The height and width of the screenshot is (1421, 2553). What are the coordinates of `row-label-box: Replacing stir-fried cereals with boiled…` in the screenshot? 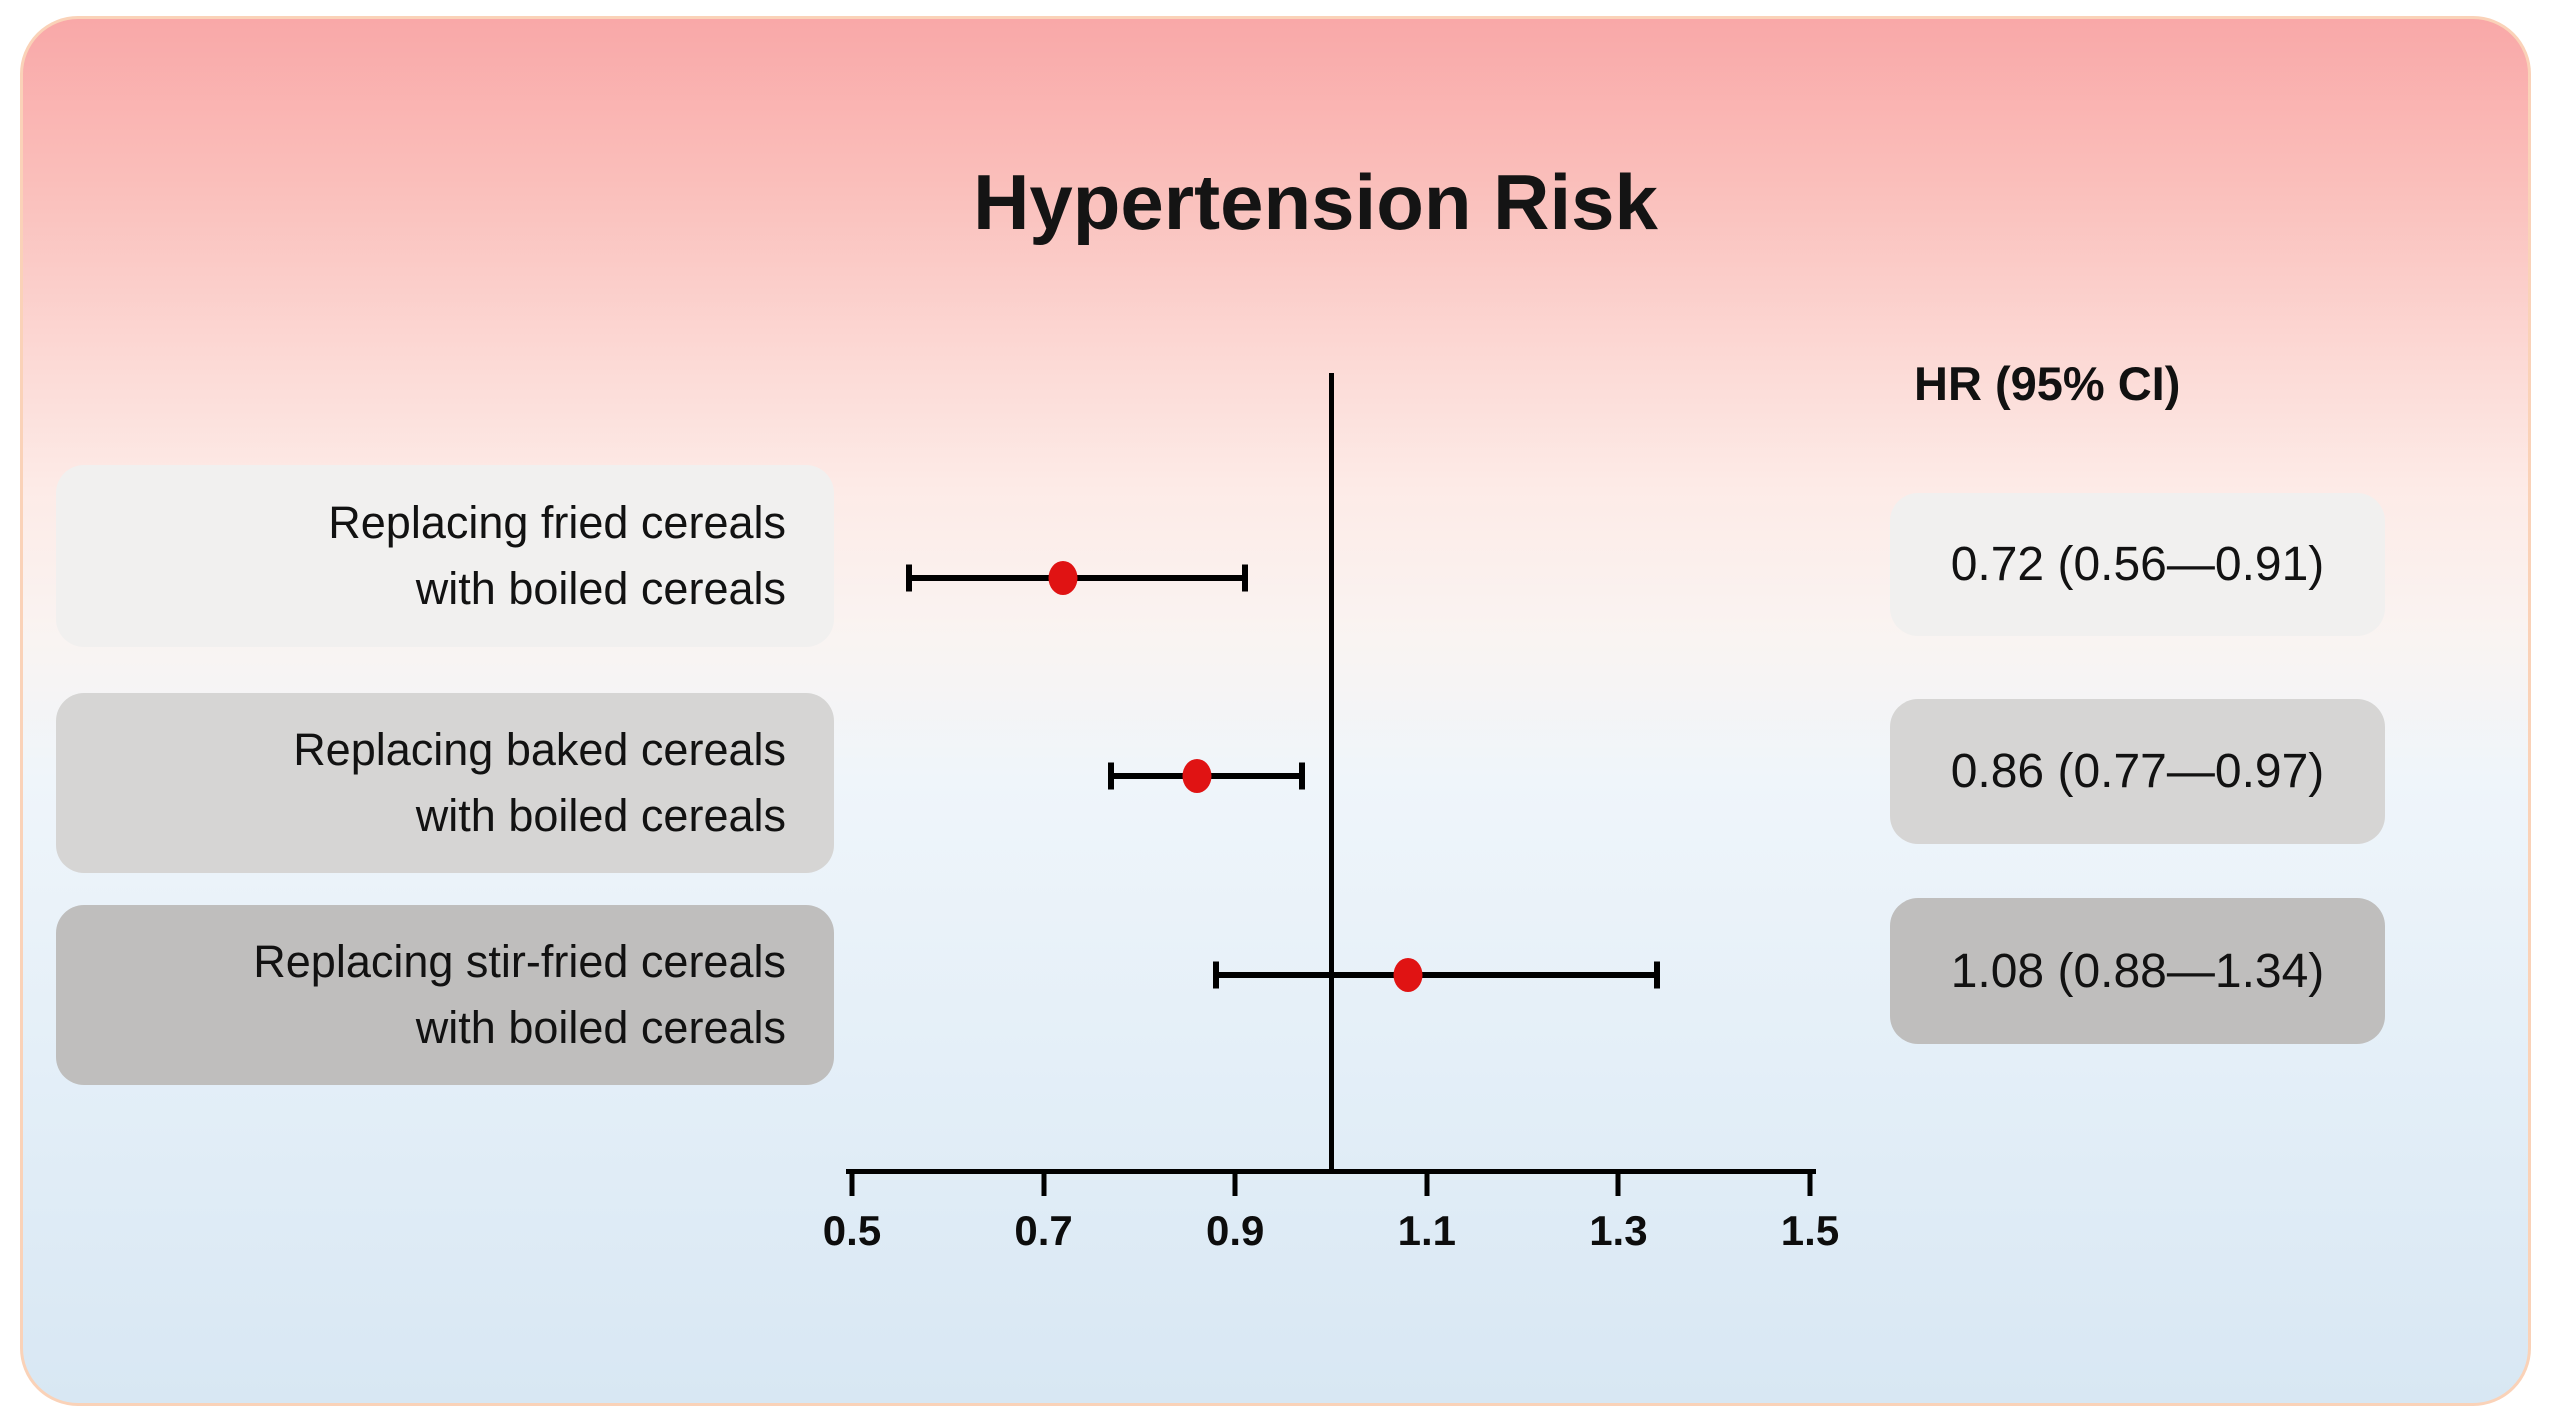 It's located at (445, 995).